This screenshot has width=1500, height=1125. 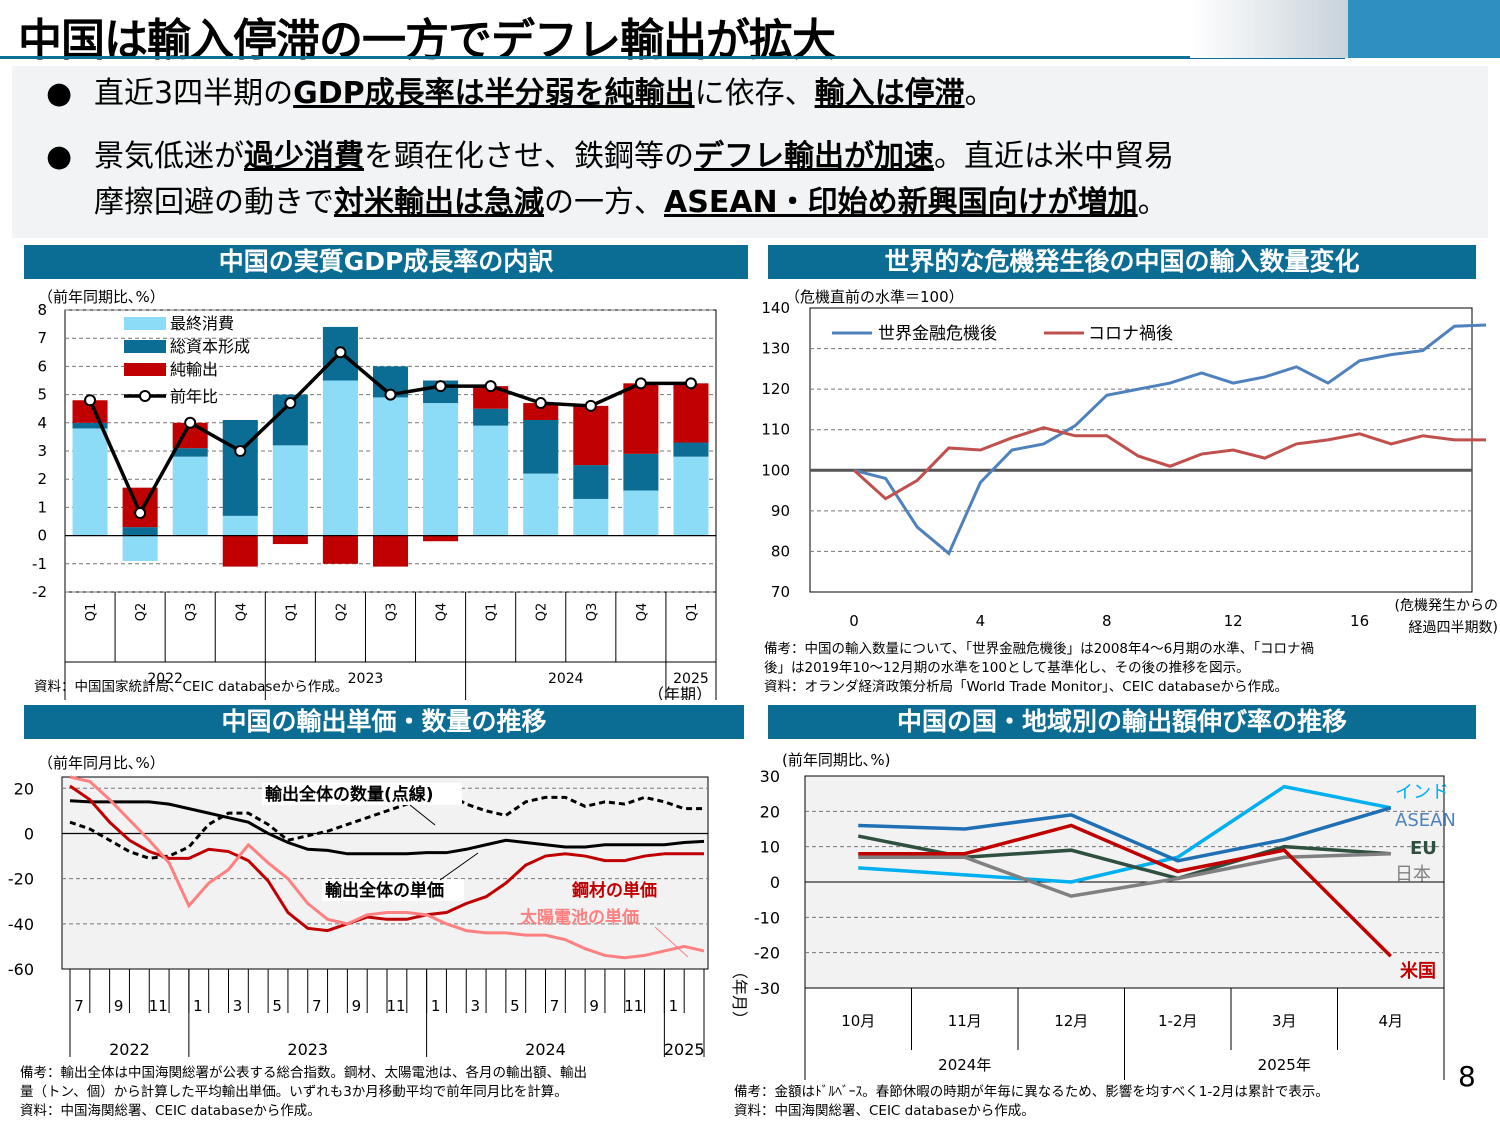 What do you see at coordinates (1422, 792) in the screenshot?
I see `series-label: インド` at bounding box center [1422, 792].